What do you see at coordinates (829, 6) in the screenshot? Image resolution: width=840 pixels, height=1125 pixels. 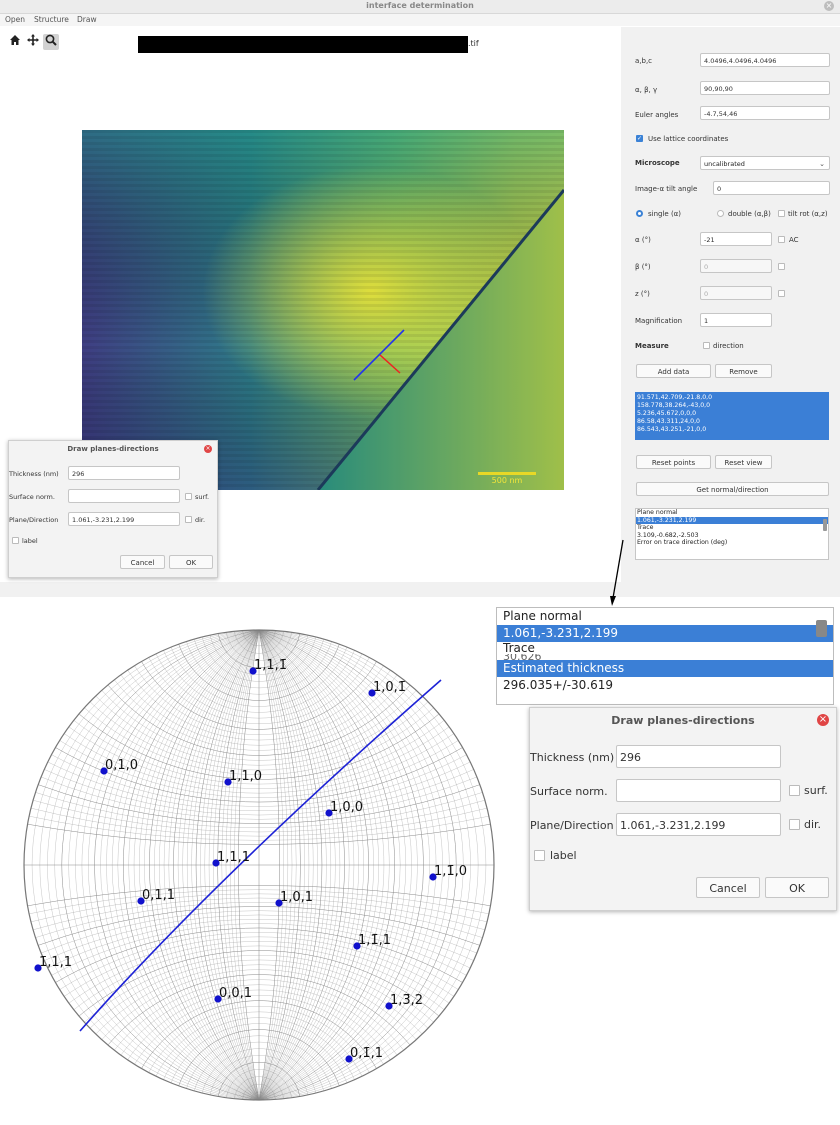 I see `window-close-icon: ×` at bounding box center [829, 6].